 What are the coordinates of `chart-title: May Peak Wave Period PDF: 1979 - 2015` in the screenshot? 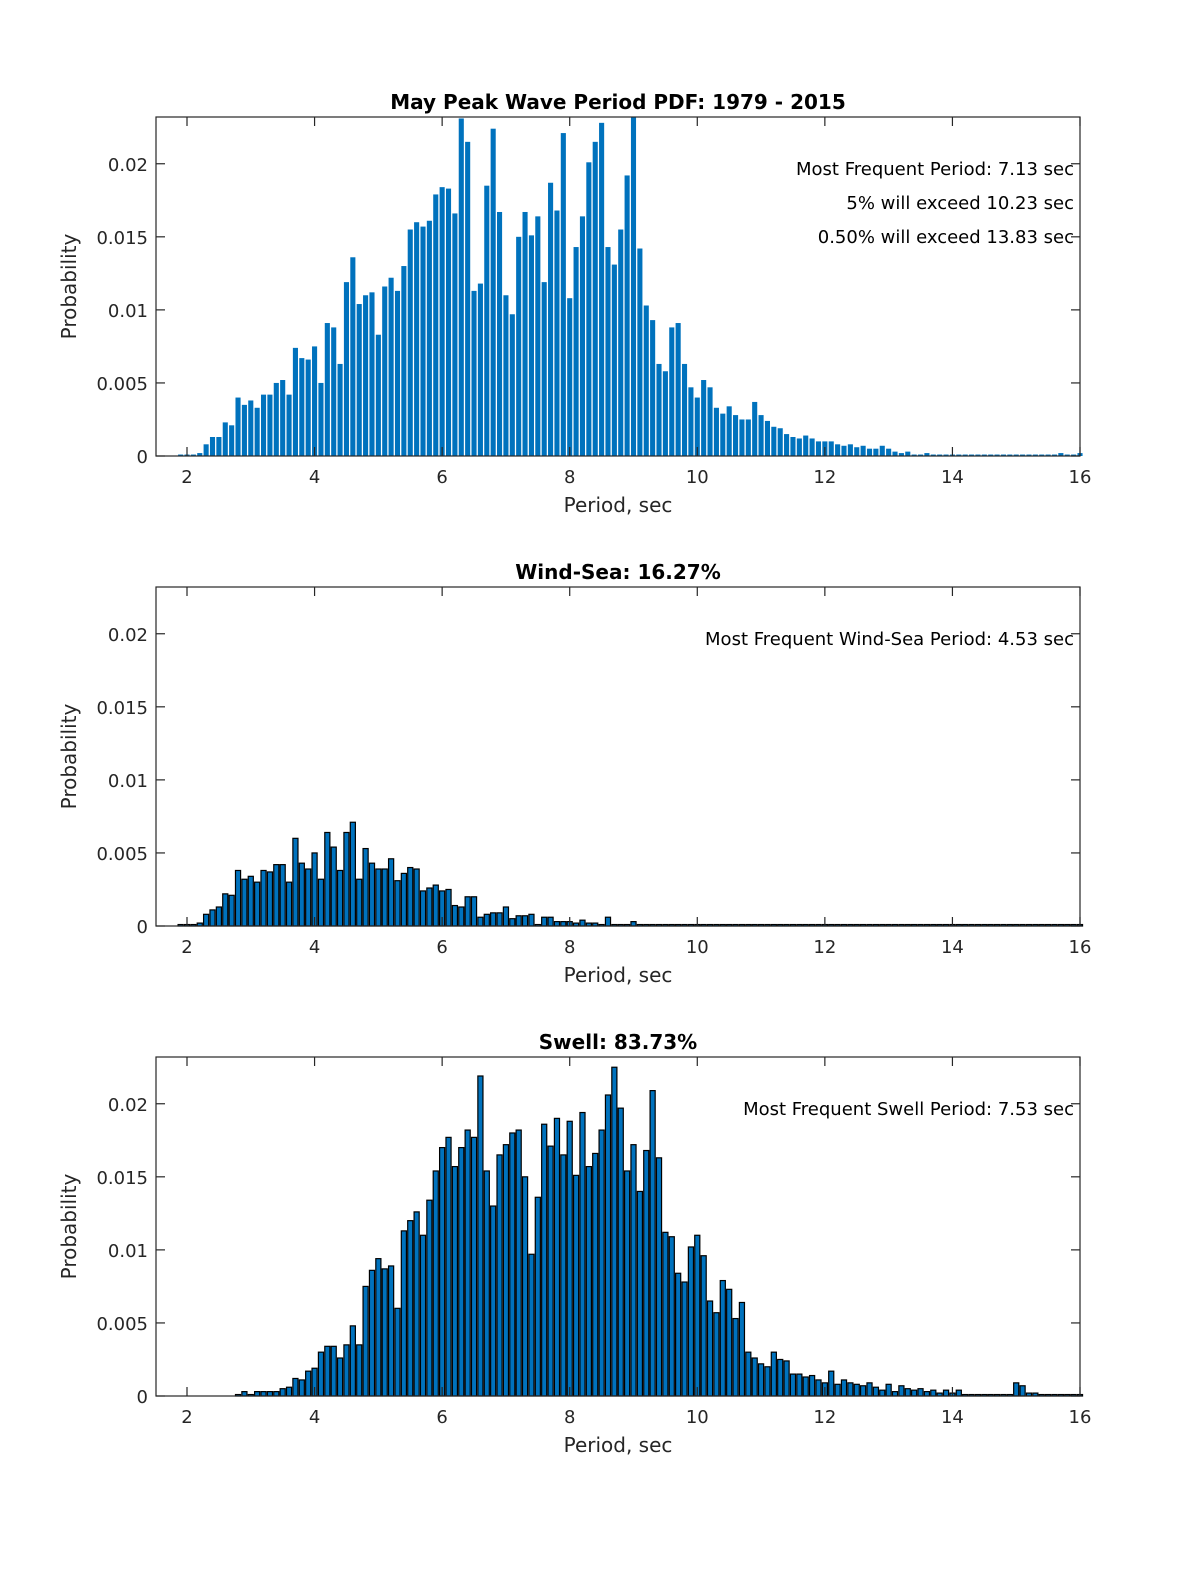 It's located at (617, 102).